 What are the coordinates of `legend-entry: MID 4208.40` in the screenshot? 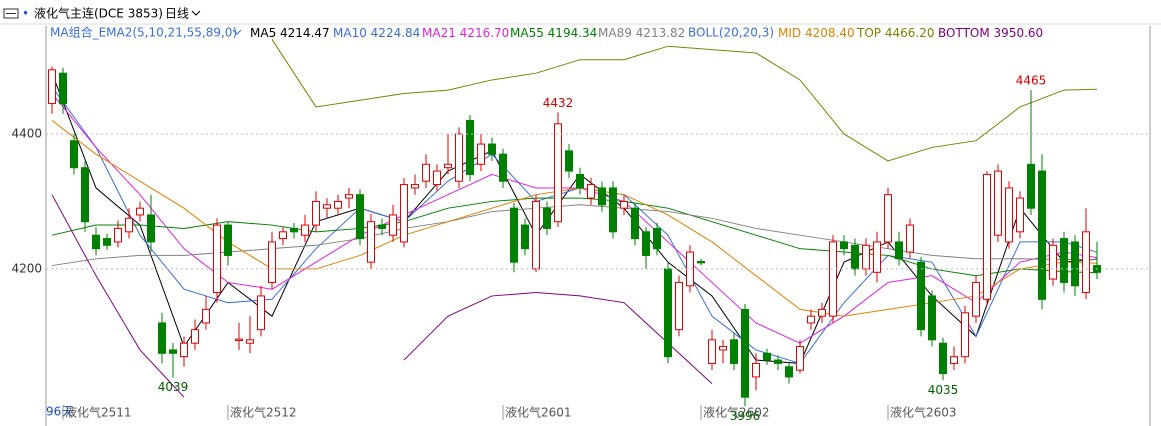 It's located at (816, 33).